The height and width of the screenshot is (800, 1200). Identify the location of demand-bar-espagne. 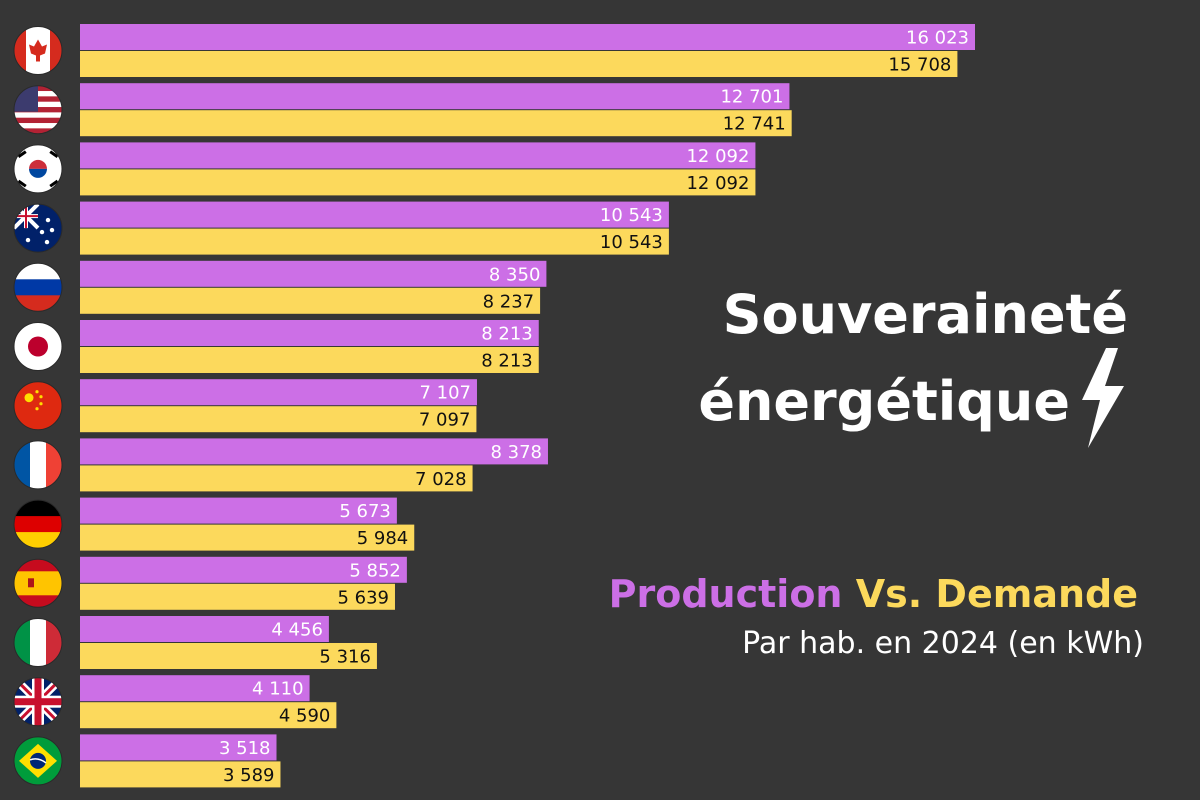
(237, 596).